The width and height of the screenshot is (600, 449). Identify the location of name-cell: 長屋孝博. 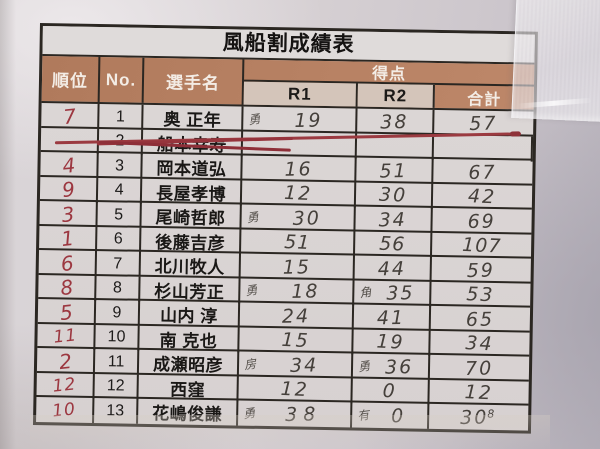
(192, 192).